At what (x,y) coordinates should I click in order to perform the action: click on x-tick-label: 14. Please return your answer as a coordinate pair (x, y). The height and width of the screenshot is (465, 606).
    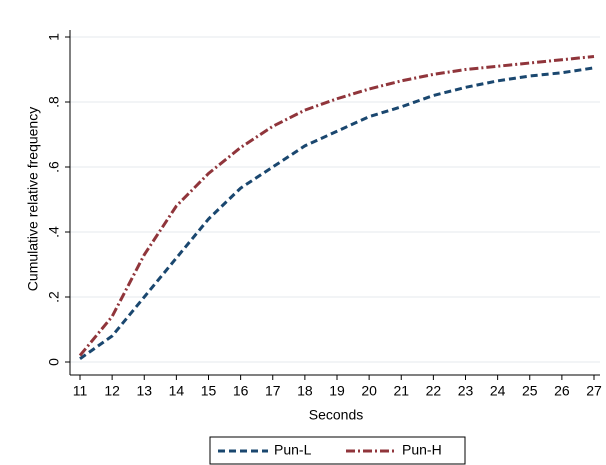
    Looking at the image, I should click on (177, 391).